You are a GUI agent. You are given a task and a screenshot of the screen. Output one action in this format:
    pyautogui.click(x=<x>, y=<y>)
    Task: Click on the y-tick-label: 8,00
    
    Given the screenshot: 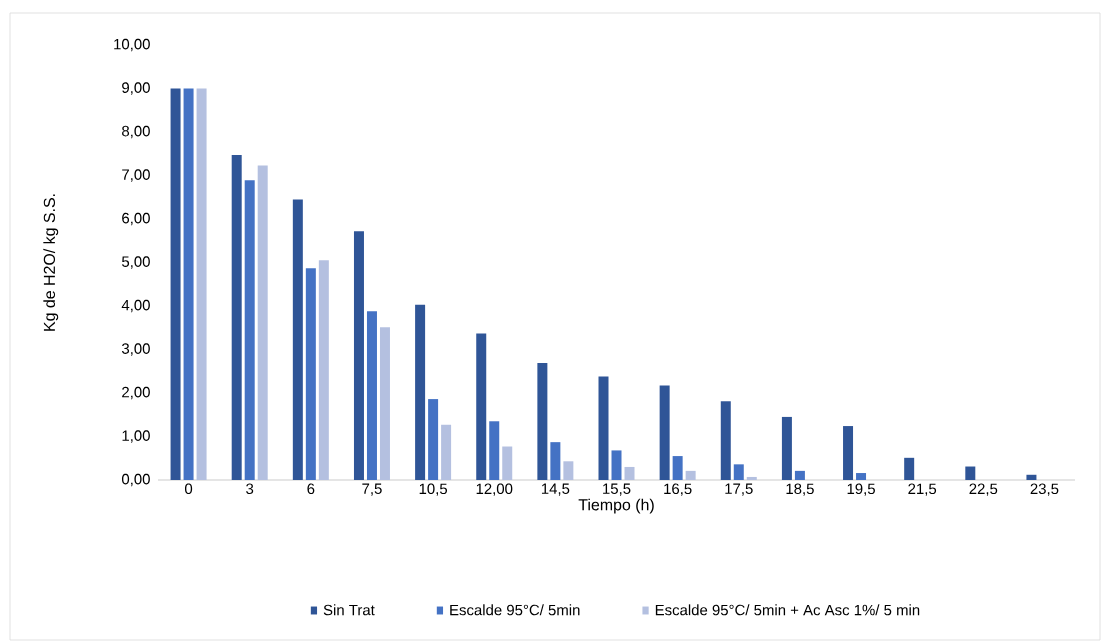 What is the action you would take?
    pyautogui.click(x=136, y=132)
    